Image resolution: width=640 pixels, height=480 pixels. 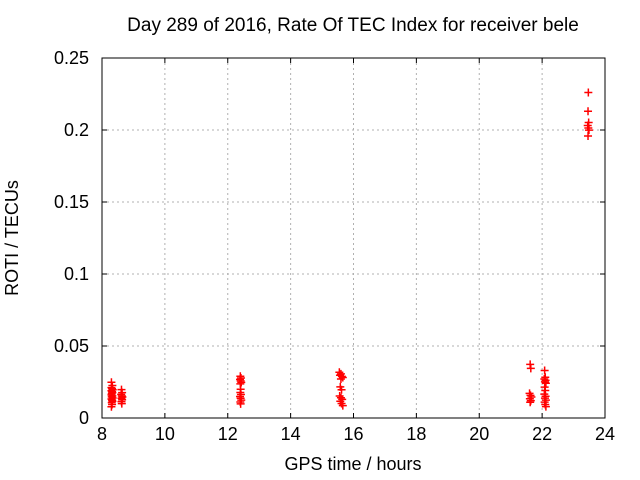 What do you see at coordinates (228, 434) in the screenshot?
I see `x-tick-label: 12` at bounding box center [228, 434].